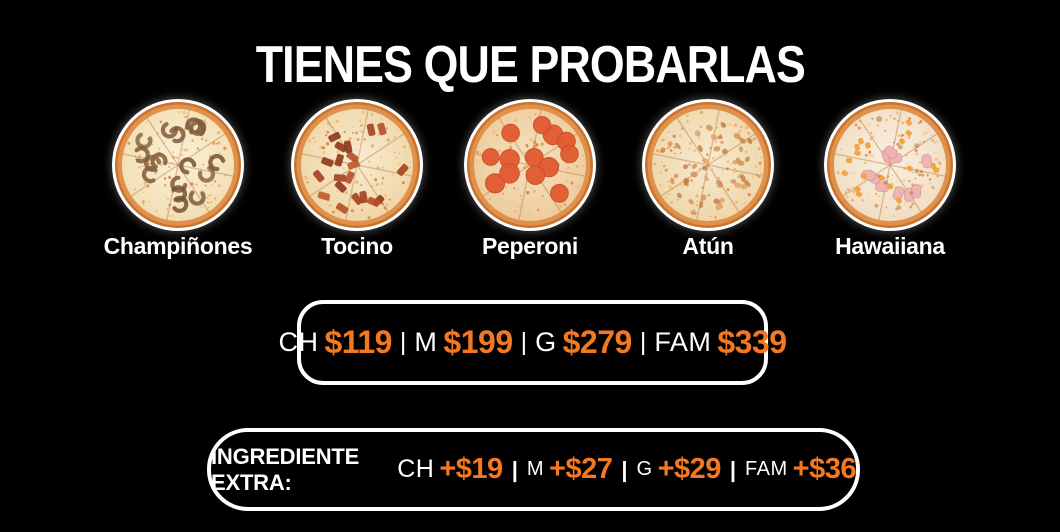  What do you see at coordinates (766, 469) in the screenshot?
I see `extra-size-label: FAM` at bounding box center [766, 469].